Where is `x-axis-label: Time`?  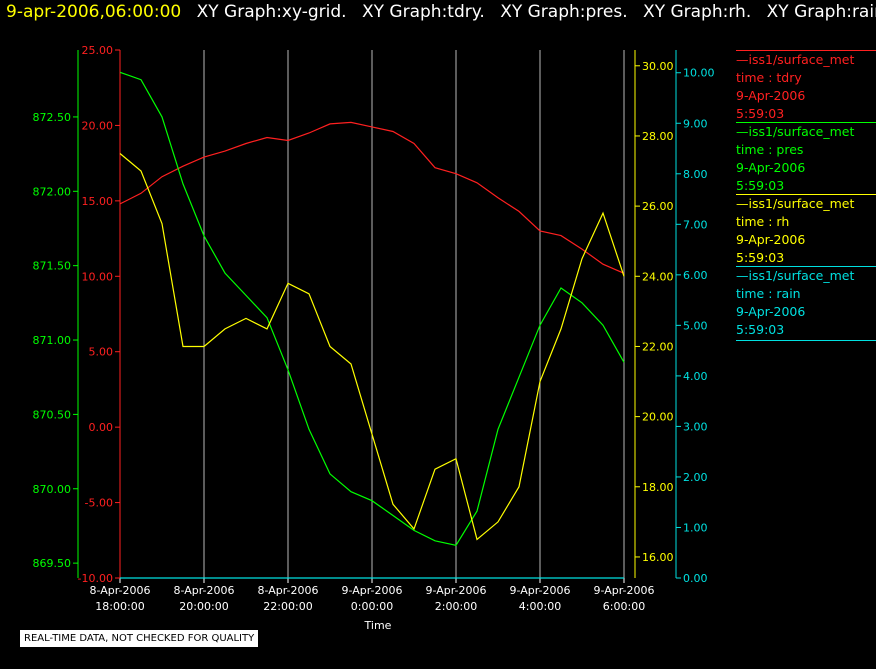 x-axis-label: Time is located at coordinates (378, 625).